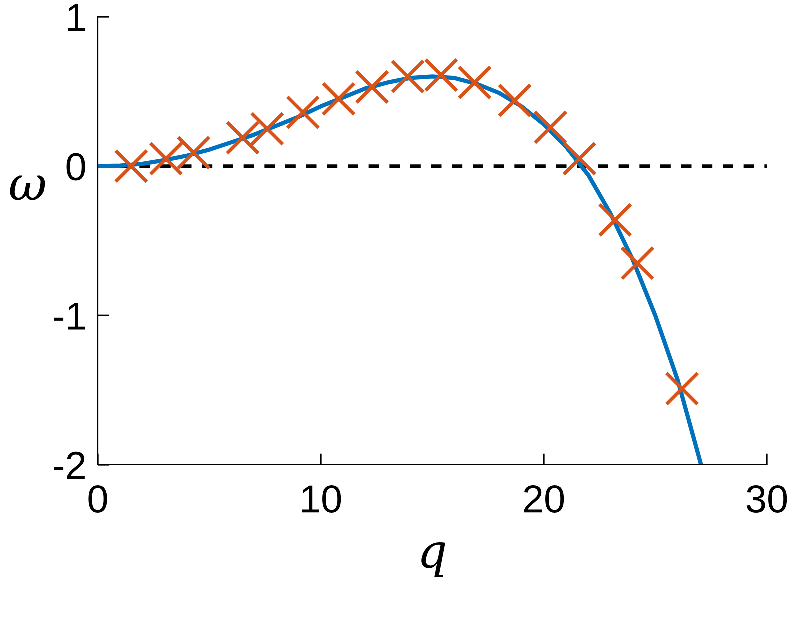  Describe the element at coordinates (767, 499) in the screenshot. I see `x-tick-label: 30` at that location.